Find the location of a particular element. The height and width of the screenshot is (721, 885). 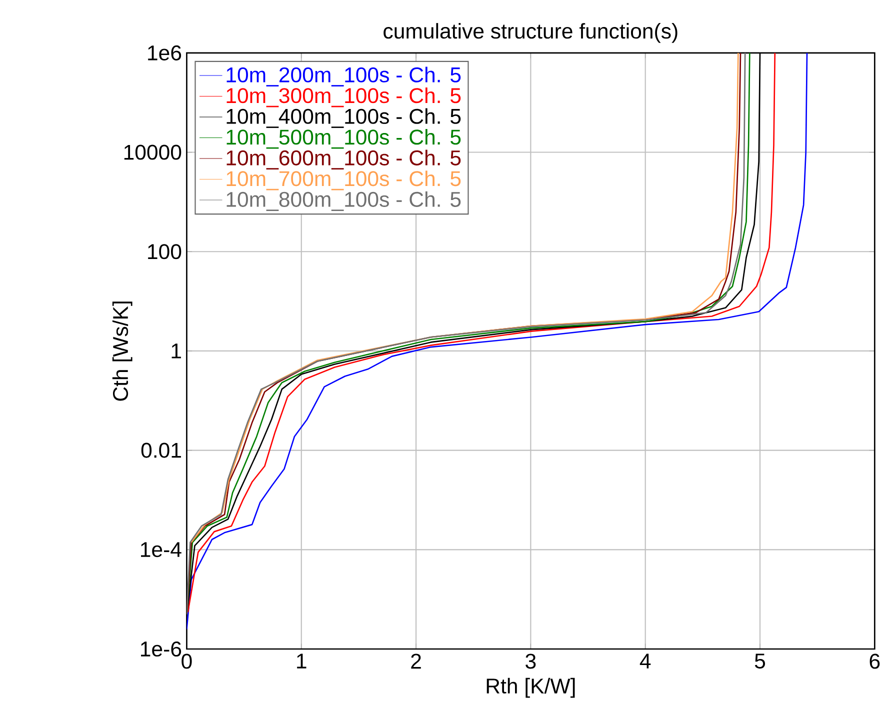

legend-label: 10m_300m_100s - Ch. 5 is located at coordinates (343, 98).